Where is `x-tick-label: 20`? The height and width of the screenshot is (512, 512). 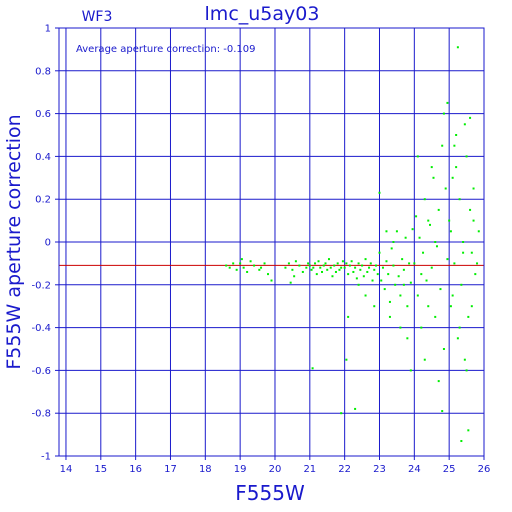
x-tick-label: 20 is located at coordinates (275, 469).